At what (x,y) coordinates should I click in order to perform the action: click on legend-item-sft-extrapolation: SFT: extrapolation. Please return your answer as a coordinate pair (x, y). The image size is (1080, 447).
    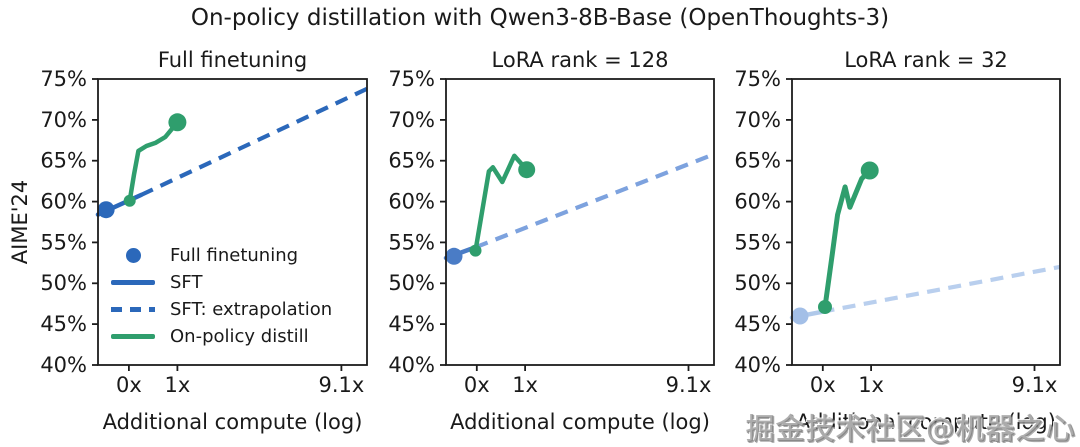
    Looking at the image, I should click on (221, 309).